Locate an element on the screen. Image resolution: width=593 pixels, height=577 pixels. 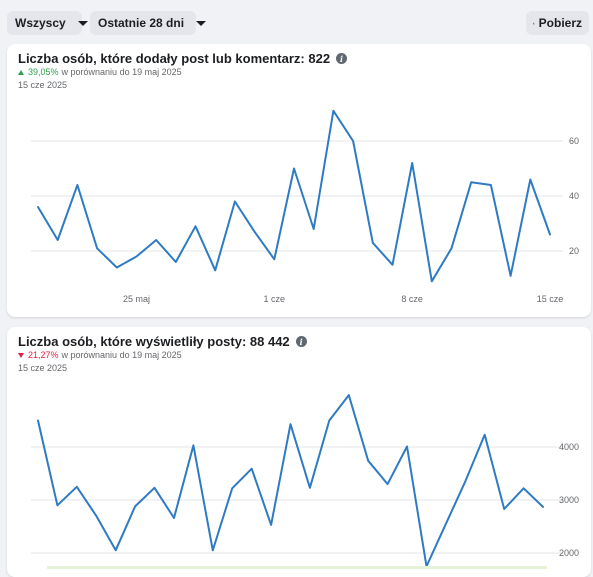
x-tick-label: 25 maj is located at coordinates (136, 299).